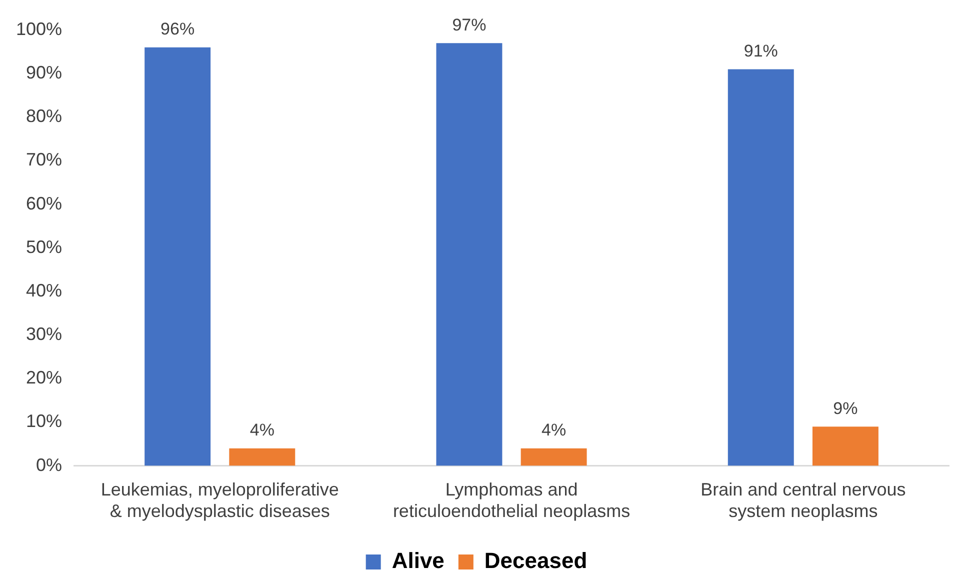 The width and height of the screenshot is (953, 587). I want to click on y-tick-label: 80%, so click(44, 116).